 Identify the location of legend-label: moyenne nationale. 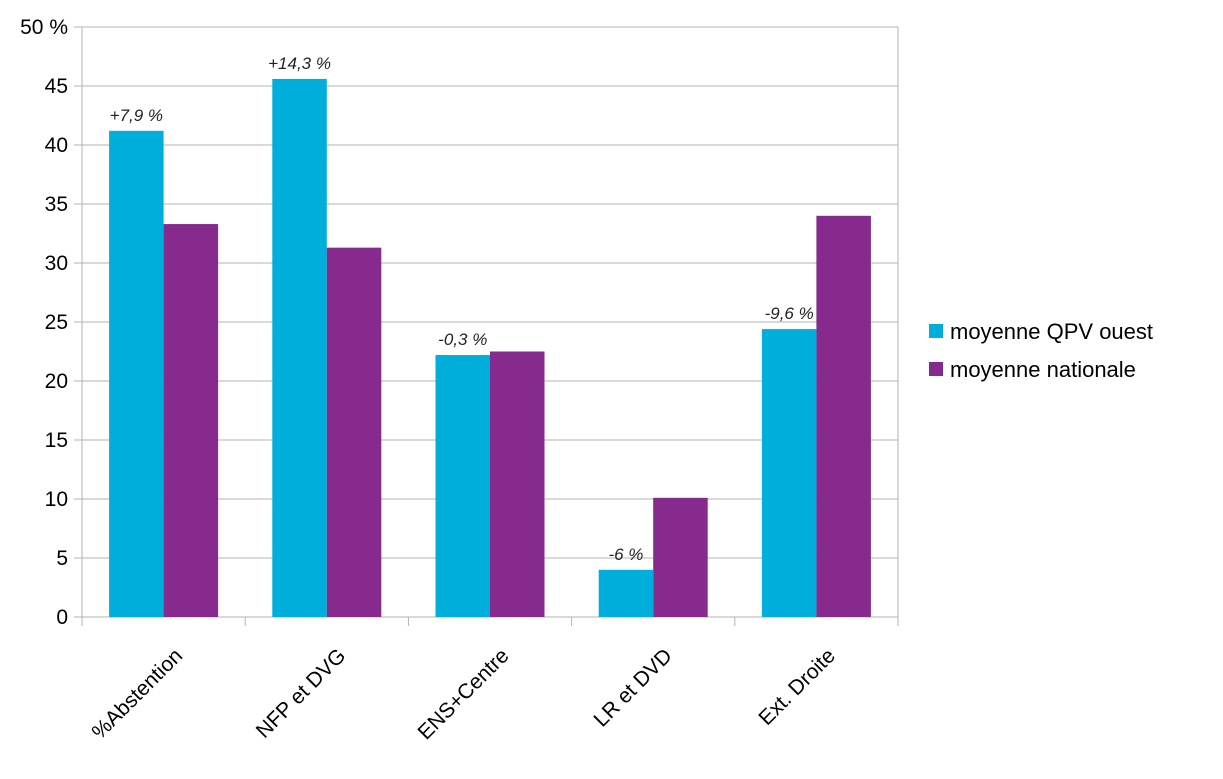
(1043, 369).